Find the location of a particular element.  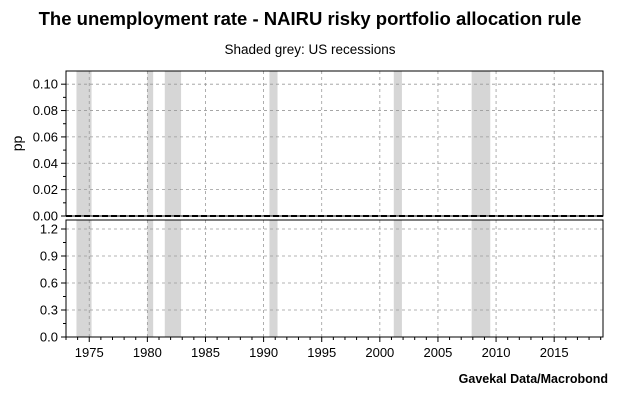

chart-subtitle: Shaded grey: US recessions is located at coordinates (310, 49).